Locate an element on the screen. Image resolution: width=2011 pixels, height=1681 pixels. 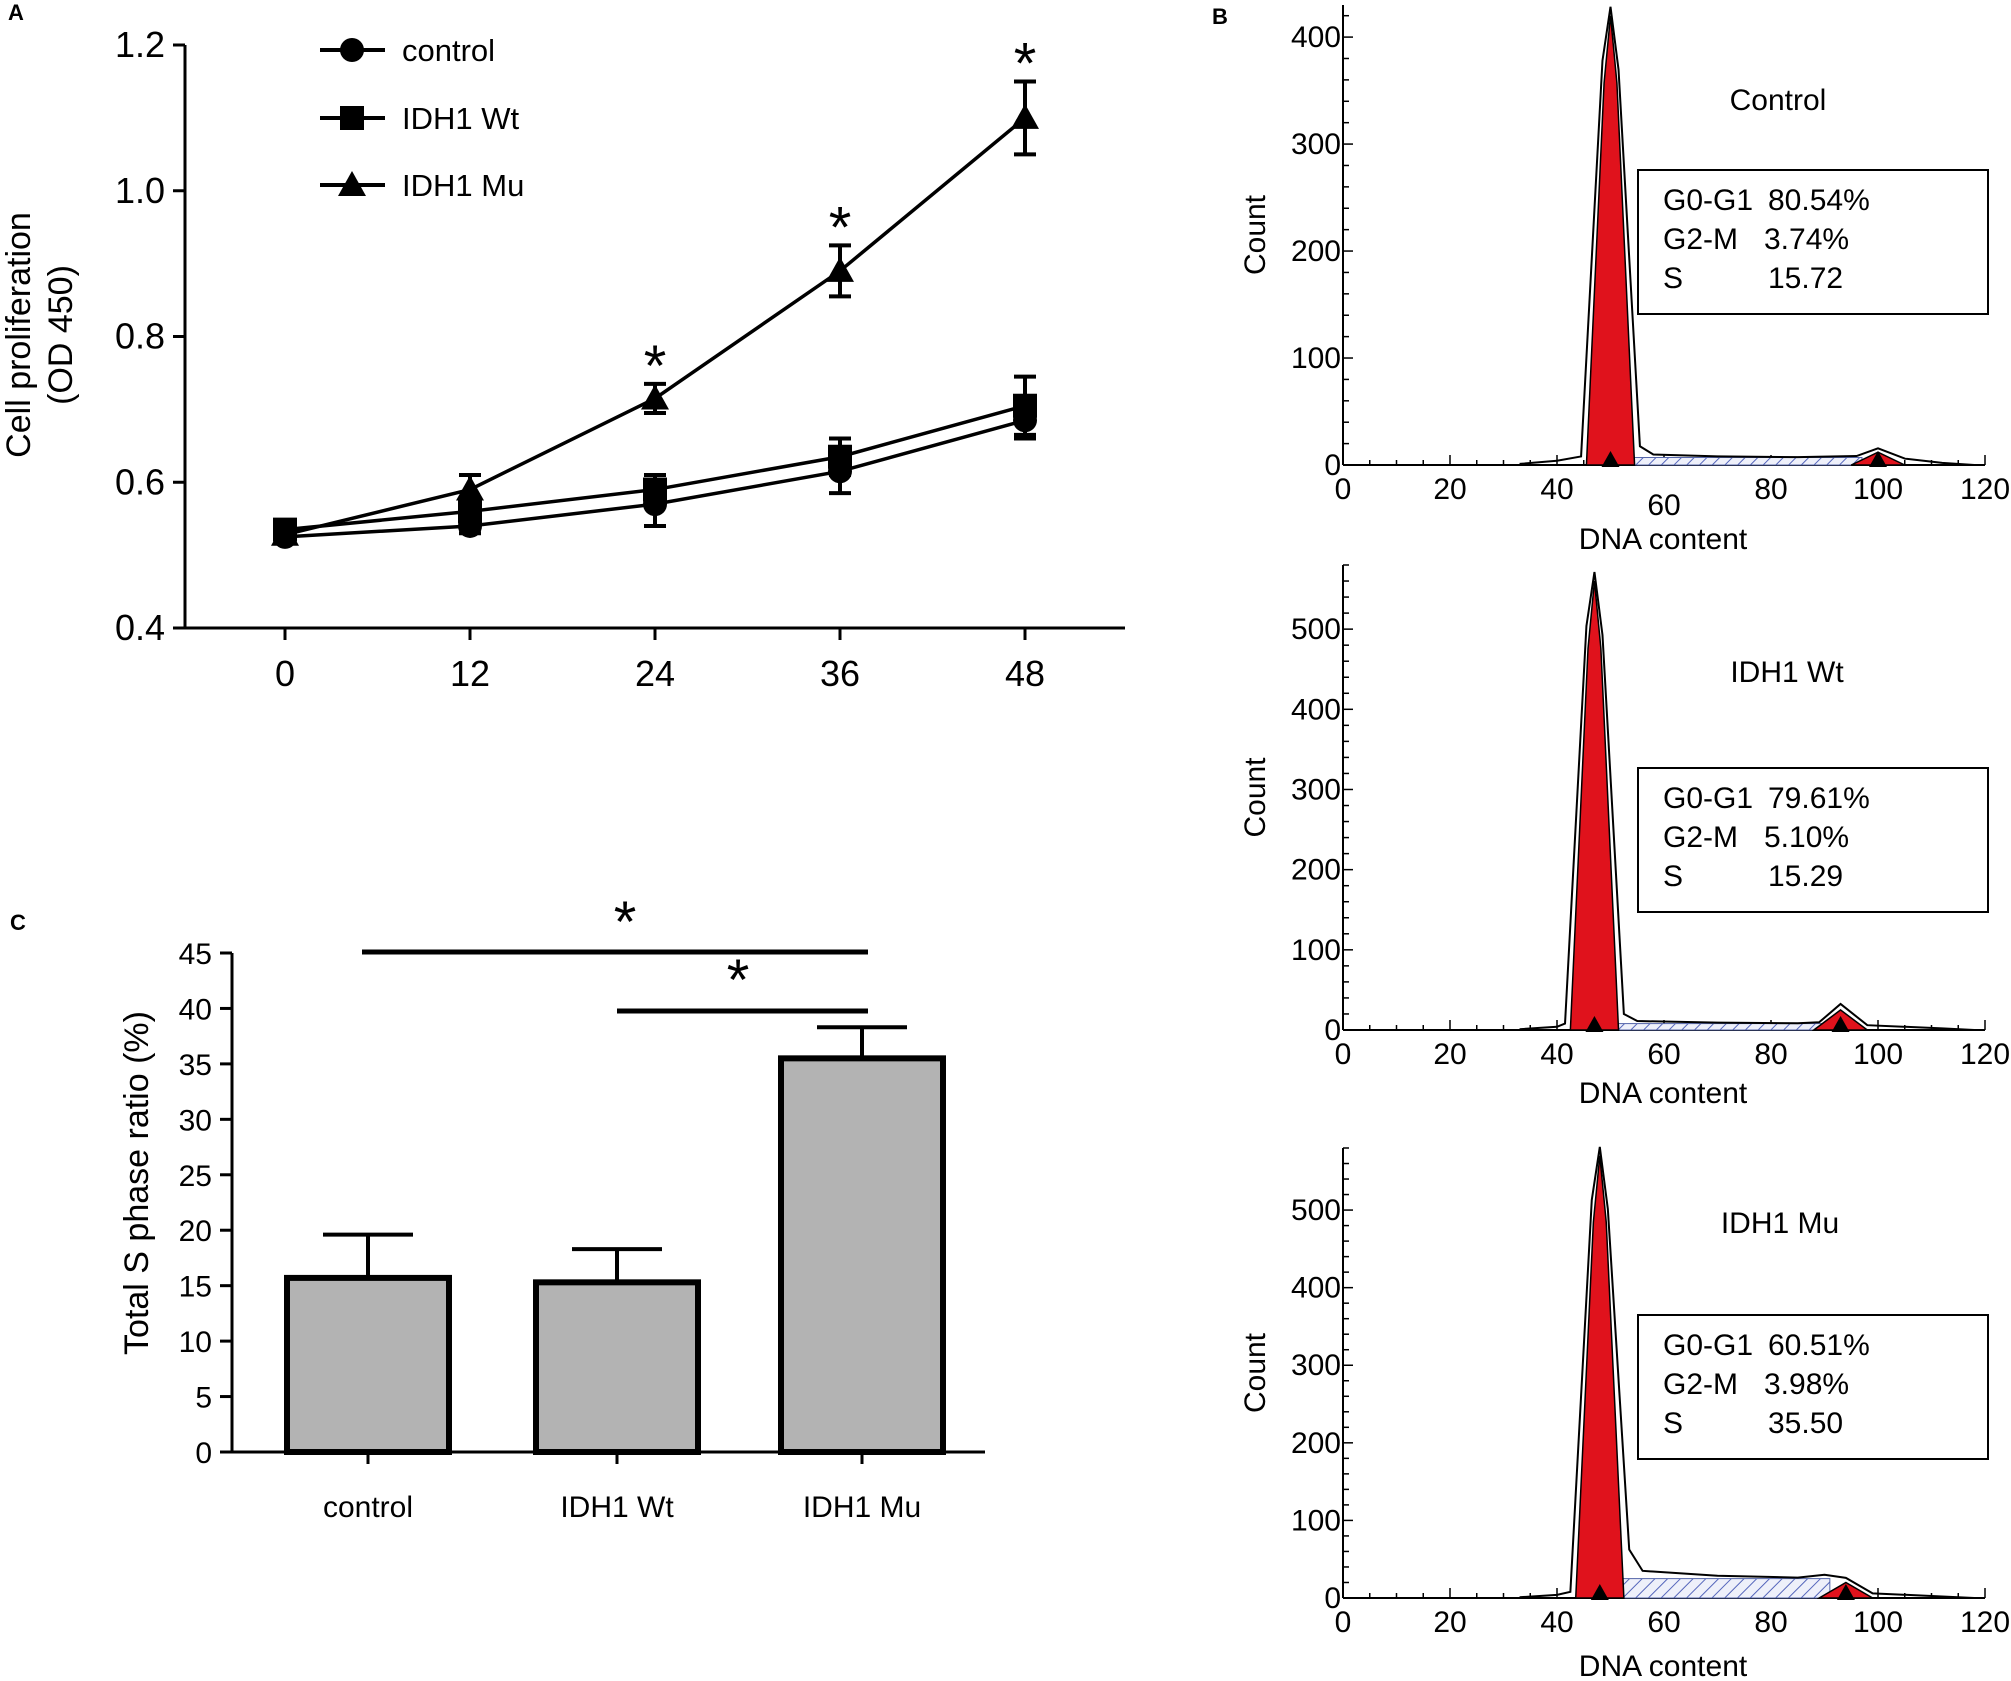
histogram-title: Control is located at coordinates (1778, 100).